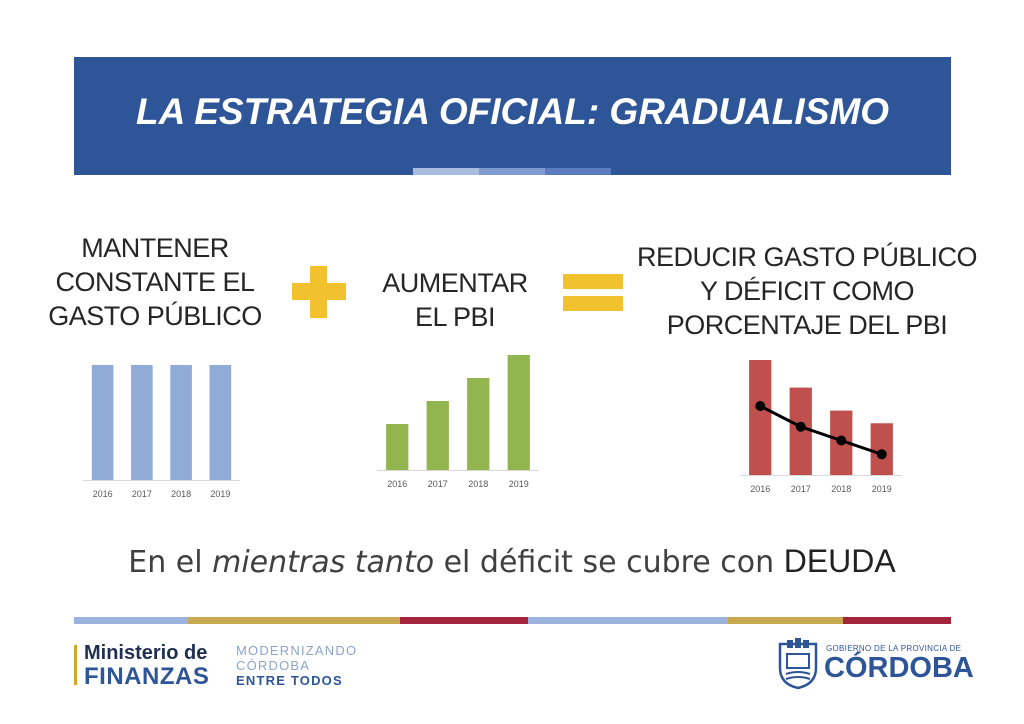  What do you see at coordinates (319, 292) in the screenshot?
I see `plus-icon` at bounding box center [319, 292].